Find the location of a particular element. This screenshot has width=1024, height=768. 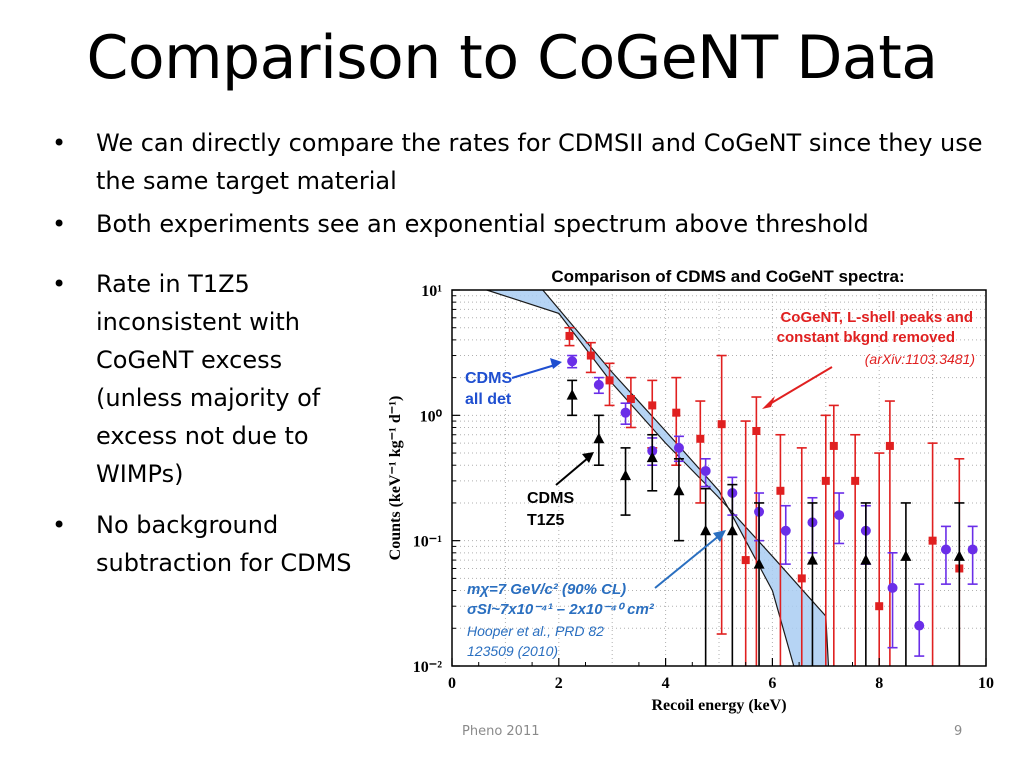

series-cdms-t1z5 is located at coordinates (765, 522).